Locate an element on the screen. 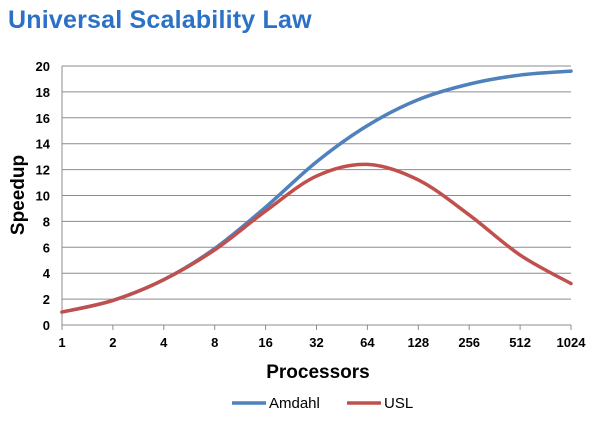 This screenshot has height=422, width=598. legend-label: USL is located at coordinates (398, 403).